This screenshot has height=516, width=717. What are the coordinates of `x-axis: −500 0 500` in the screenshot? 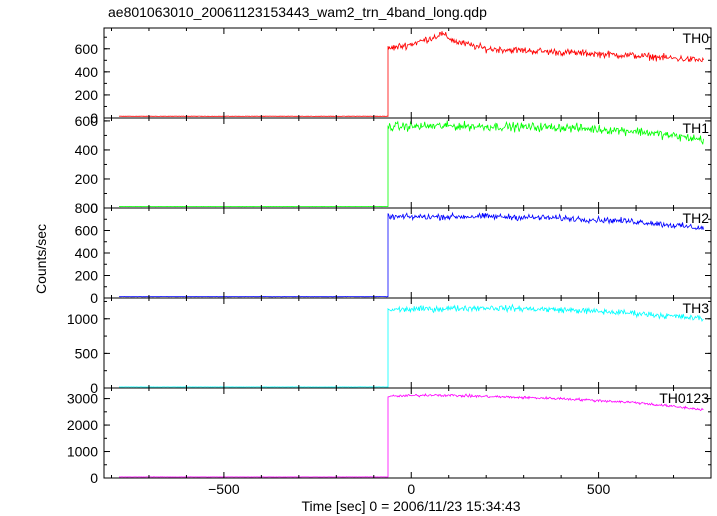 It's located at (409, 489).